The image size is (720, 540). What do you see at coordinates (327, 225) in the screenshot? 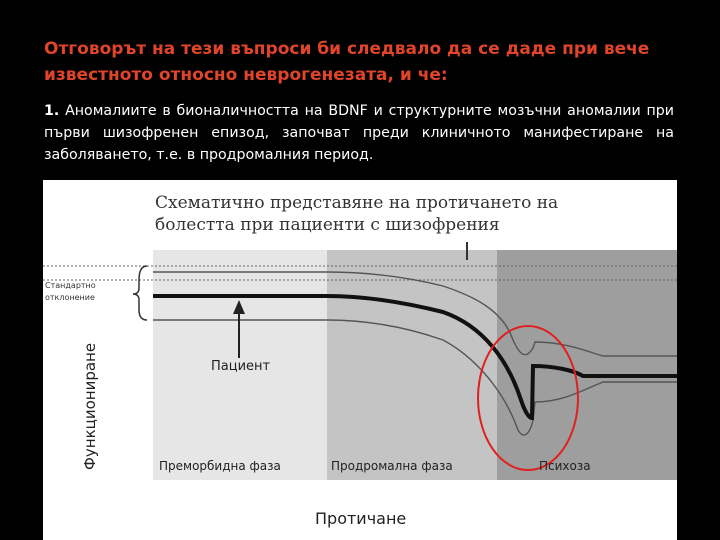
I see `figure-title-line2: болестта при пациенти с шизофрения` at bounding box center [327, 225].